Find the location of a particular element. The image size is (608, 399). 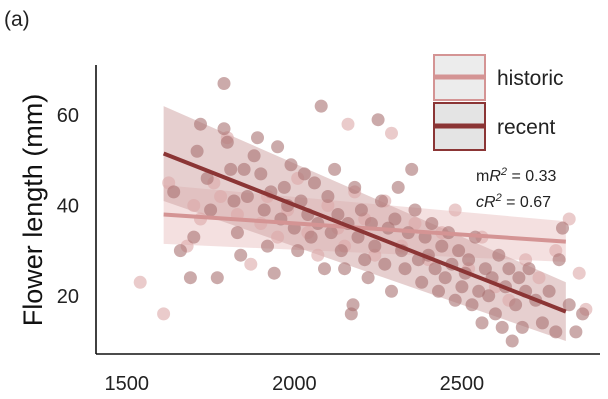

y-tick-label: 20 is located at coordinates (68, 297).